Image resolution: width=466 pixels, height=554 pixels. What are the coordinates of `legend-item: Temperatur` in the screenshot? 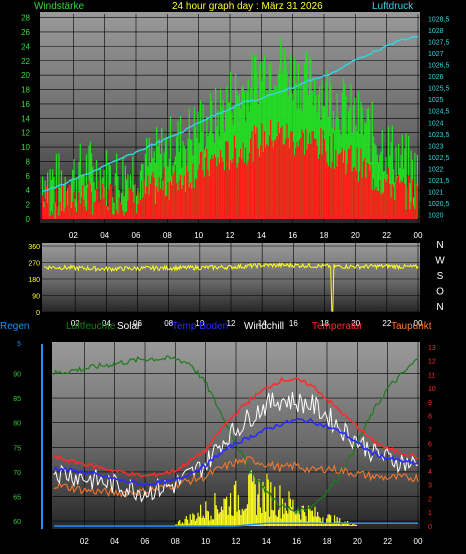 It's located at (337, 326).